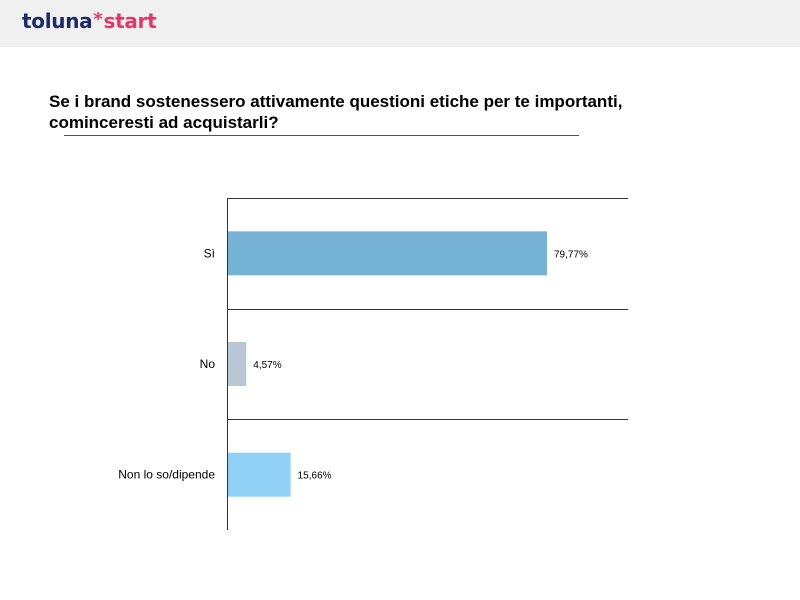  I want to click on toluna-start-logo: toluna*start, so click(89, 21).